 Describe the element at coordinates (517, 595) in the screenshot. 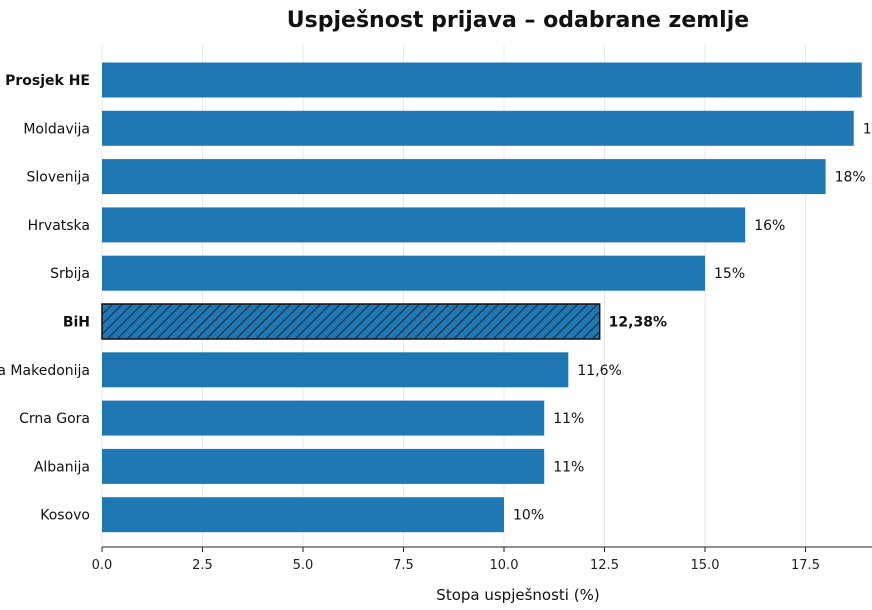

I see `x-axis-label: Stopa uspješnosti (%)` at that location.